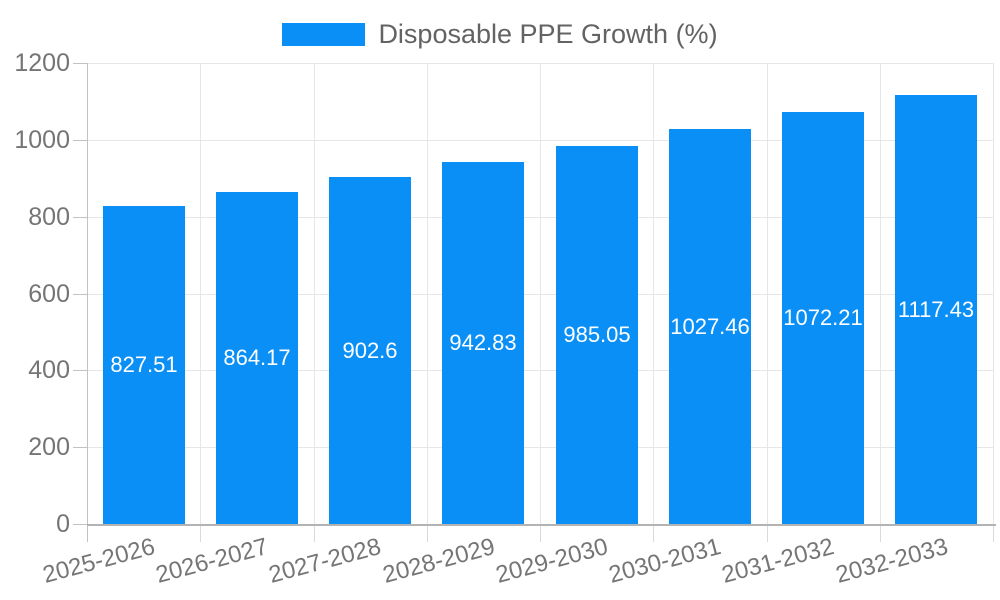 This screenshot has height=600, width=1000. I want to click on bar-value-label: 942.83, so click(483, 342).